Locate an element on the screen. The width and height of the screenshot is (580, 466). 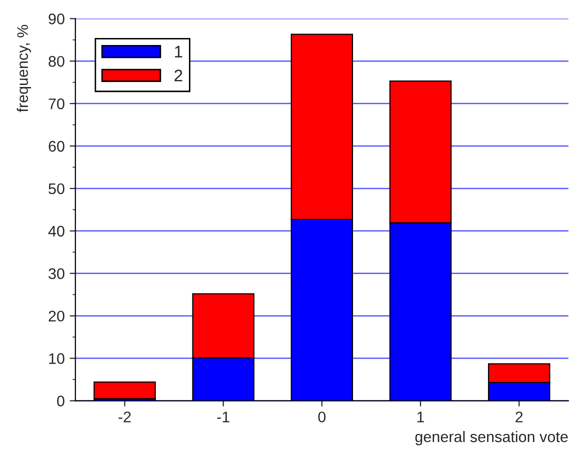
y-tick-label: 50 is located at coordinates (56, 188).